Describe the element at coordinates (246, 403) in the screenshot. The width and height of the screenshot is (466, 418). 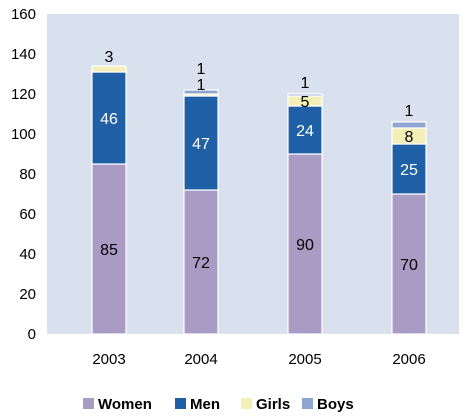
I see `legend-swatch-girls` at that location.